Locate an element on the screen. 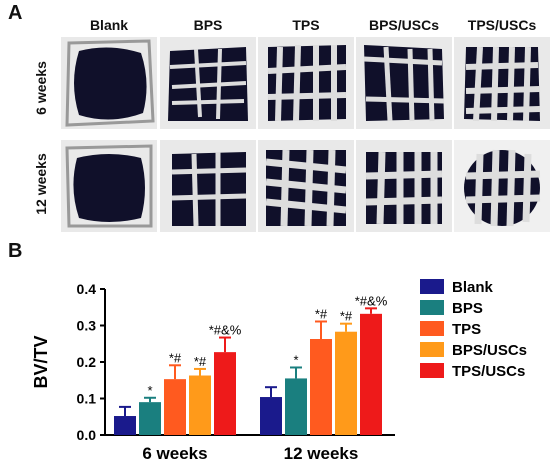  panel-b-label: B is located at coordinates (15, 251).